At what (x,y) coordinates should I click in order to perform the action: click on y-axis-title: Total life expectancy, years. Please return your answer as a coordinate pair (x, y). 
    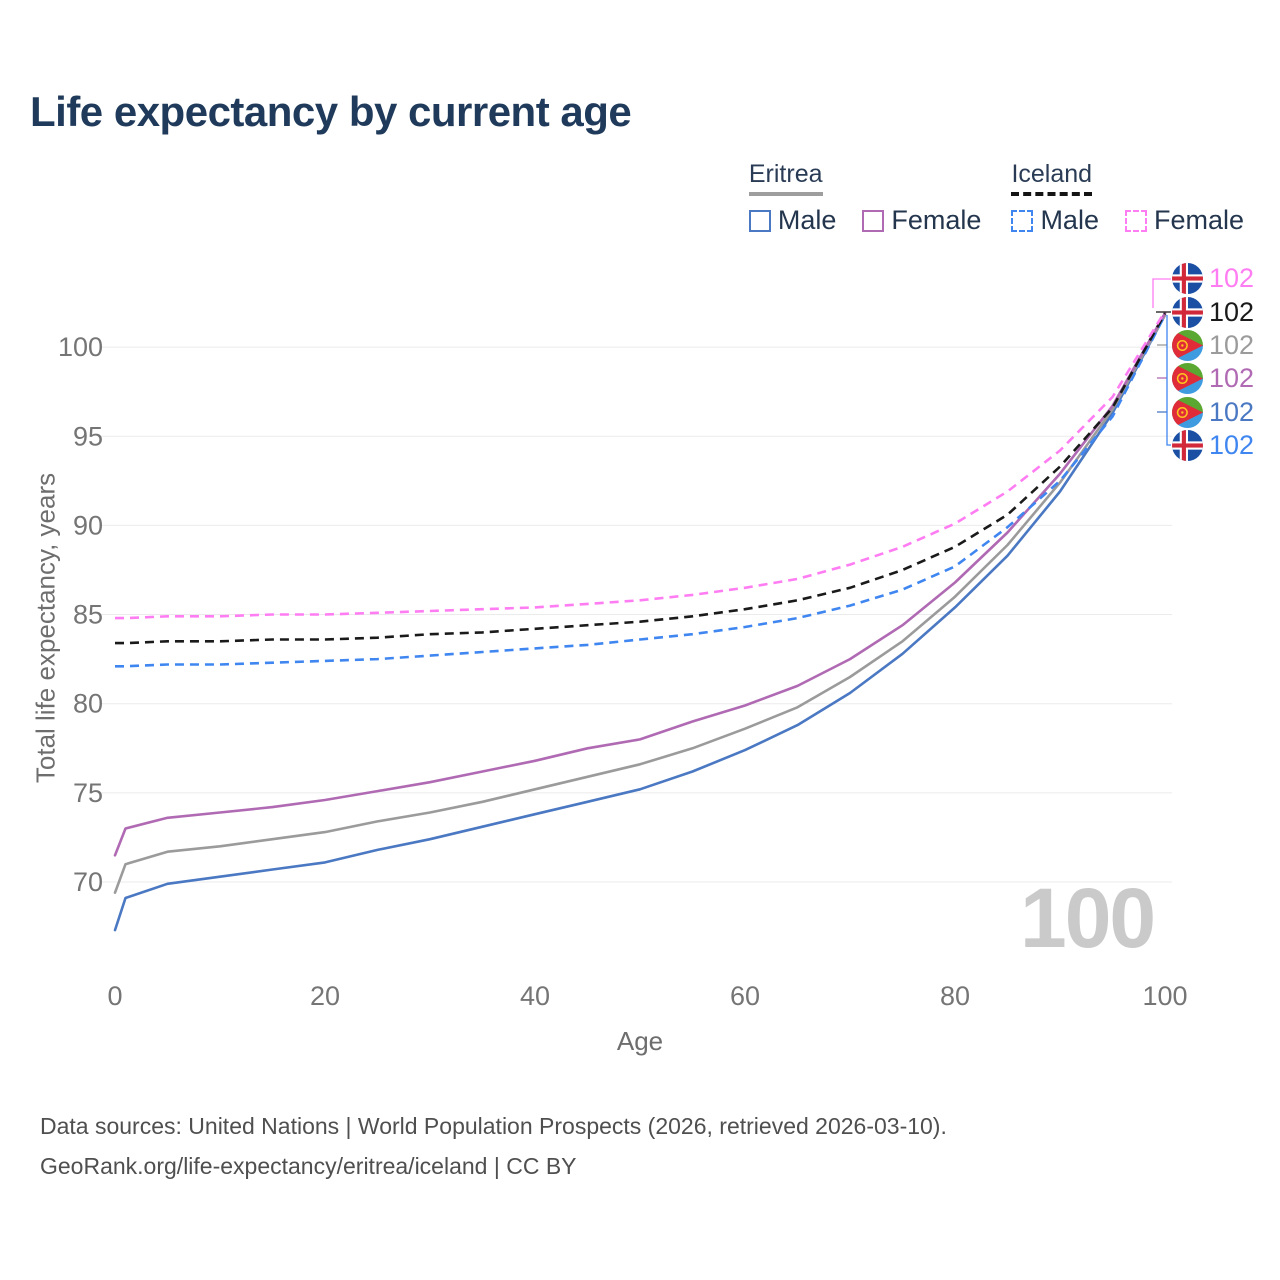
    Looking at the image, I should click on (45, 628).